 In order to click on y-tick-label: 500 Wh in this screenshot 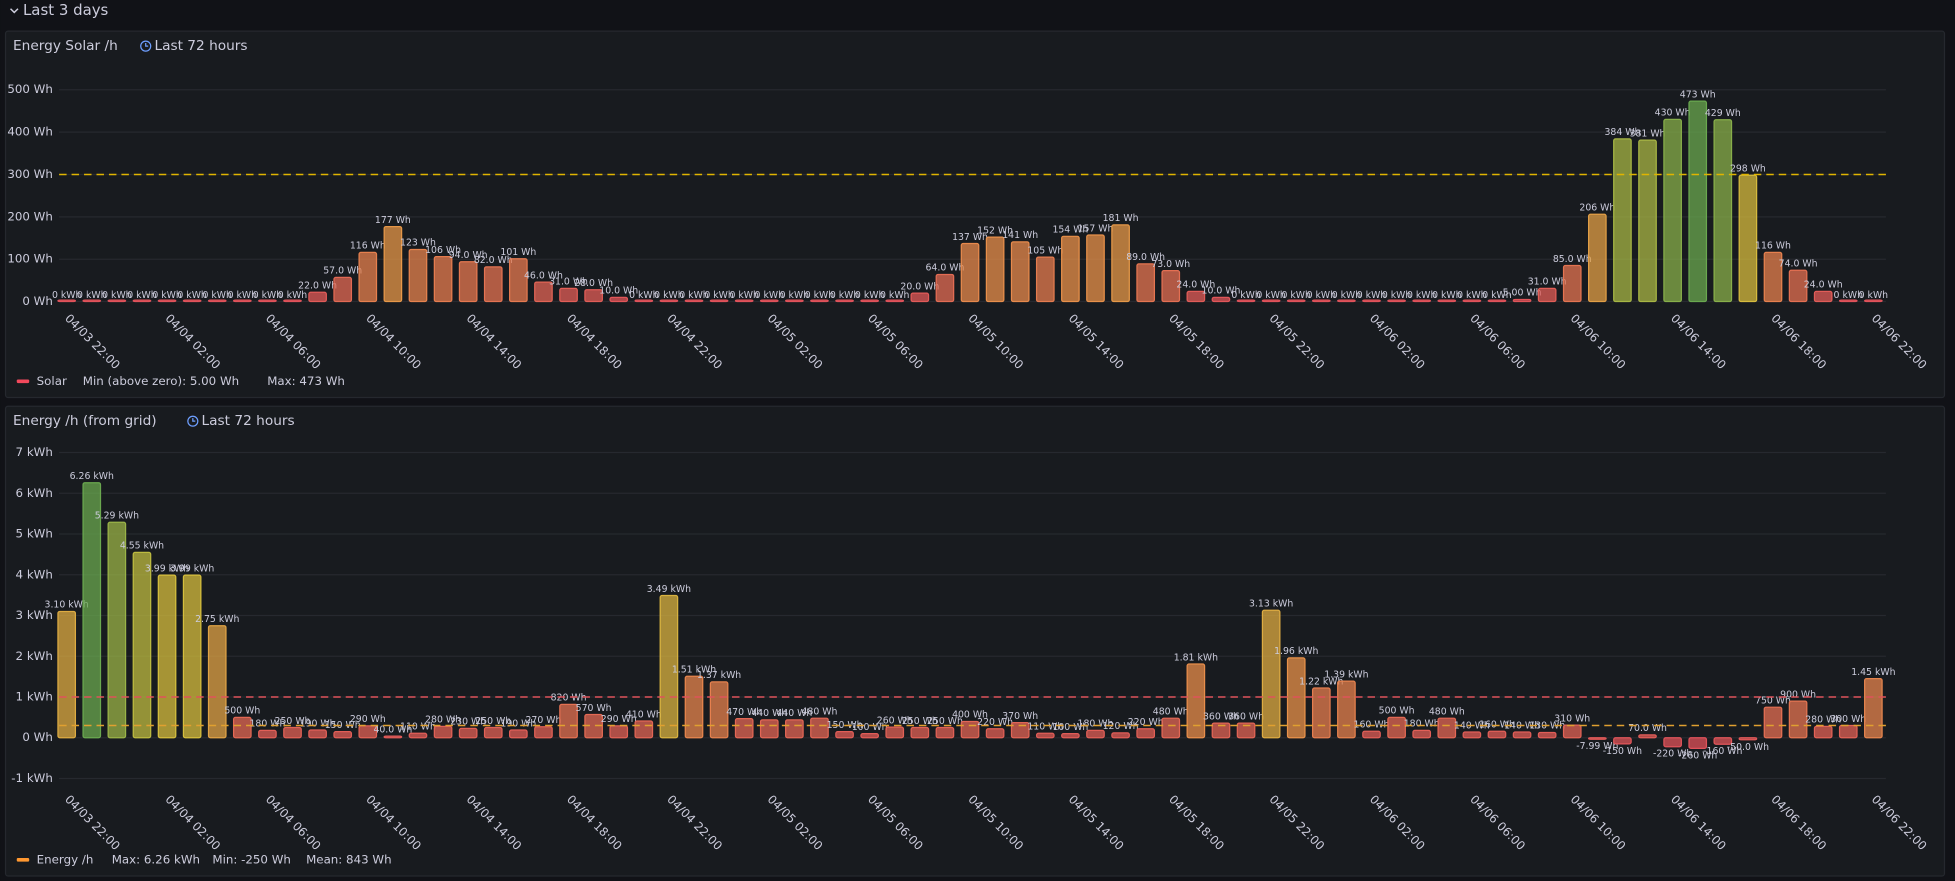, I will do `click(30, 89)`.